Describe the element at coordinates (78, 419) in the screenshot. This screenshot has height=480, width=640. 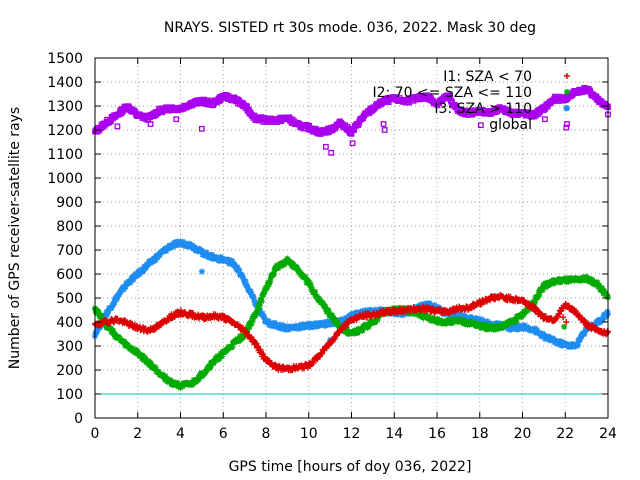
I see `y-tick-label: 0` at that location.